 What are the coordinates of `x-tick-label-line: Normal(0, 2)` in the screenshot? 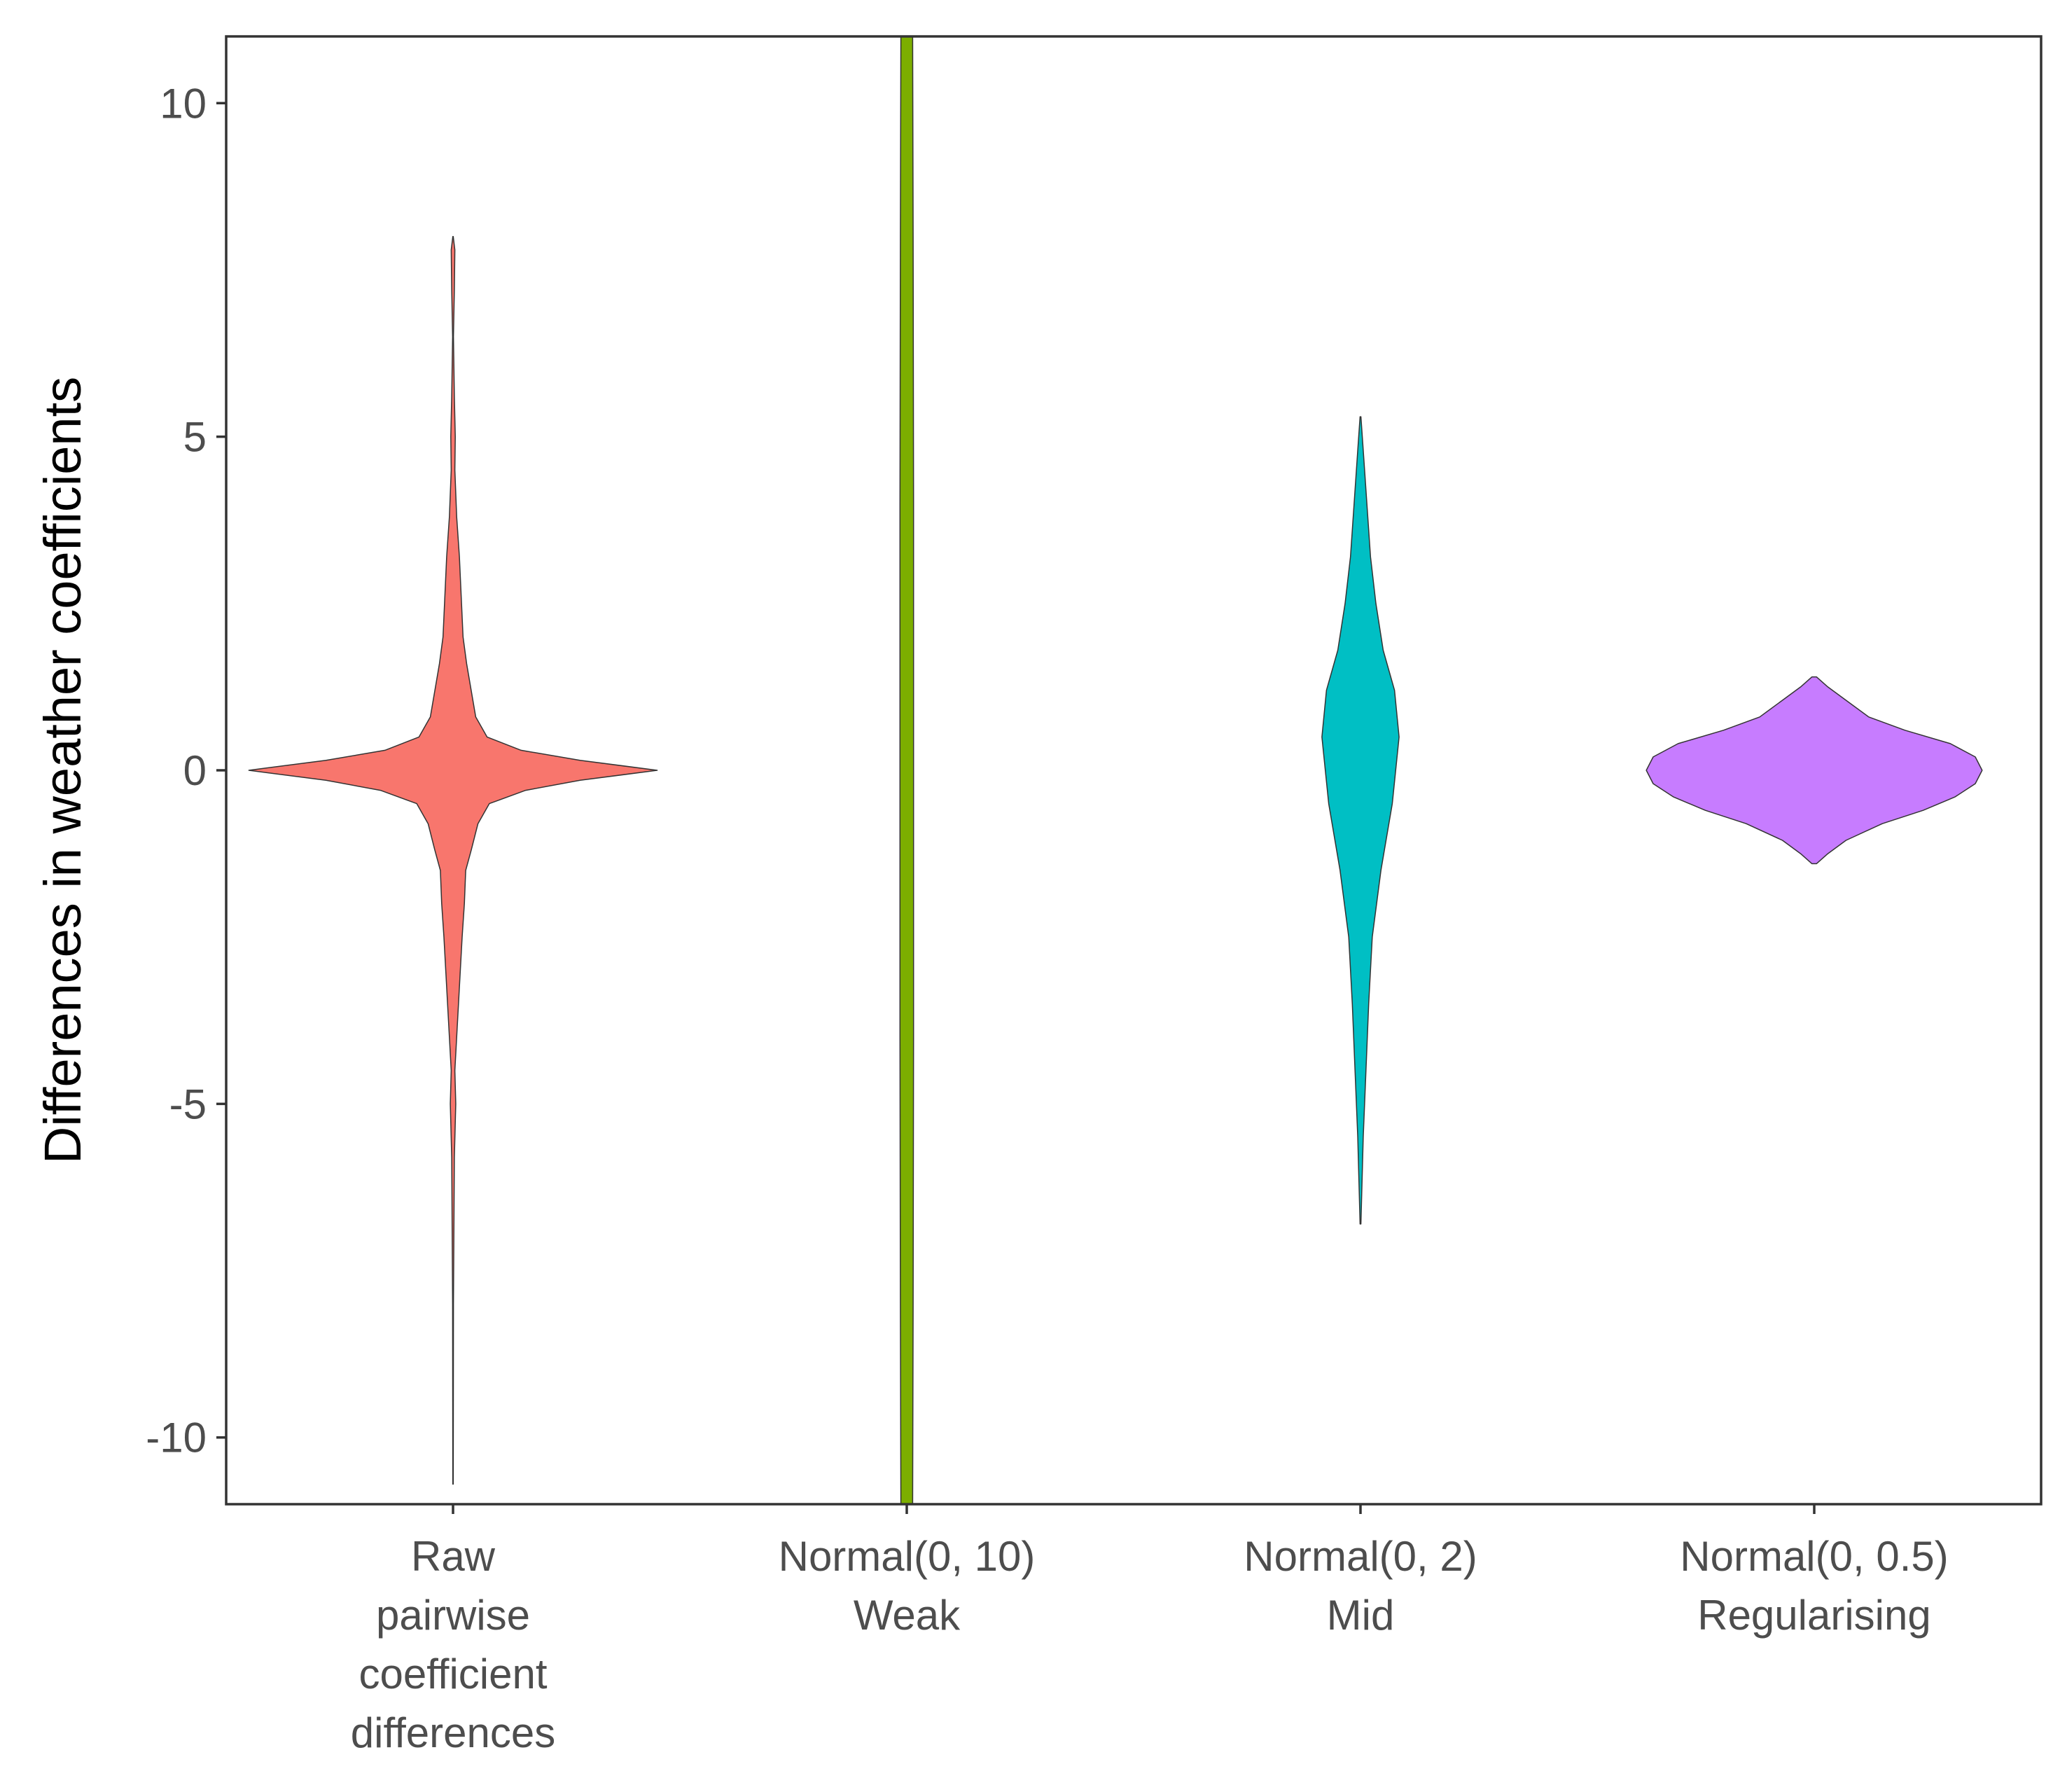 It's located at (1360, 1556).